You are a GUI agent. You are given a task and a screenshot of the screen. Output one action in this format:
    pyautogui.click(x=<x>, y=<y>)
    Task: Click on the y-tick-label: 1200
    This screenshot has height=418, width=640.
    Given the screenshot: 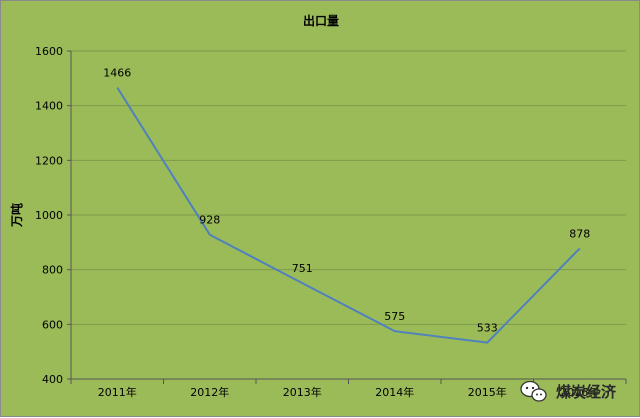 What is the action you would take?
    pyautogui.click(x=49, y=160)
    